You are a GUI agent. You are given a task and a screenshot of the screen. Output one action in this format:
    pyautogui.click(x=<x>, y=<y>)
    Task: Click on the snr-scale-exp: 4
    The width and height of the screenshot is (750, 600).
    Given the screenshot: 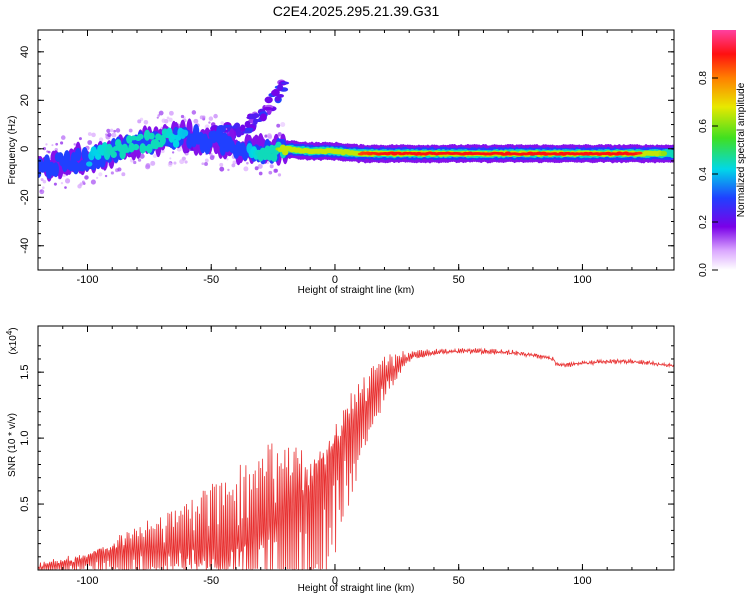 What is the action you would take?
    pyautogui.click(x=9, y=332)
    